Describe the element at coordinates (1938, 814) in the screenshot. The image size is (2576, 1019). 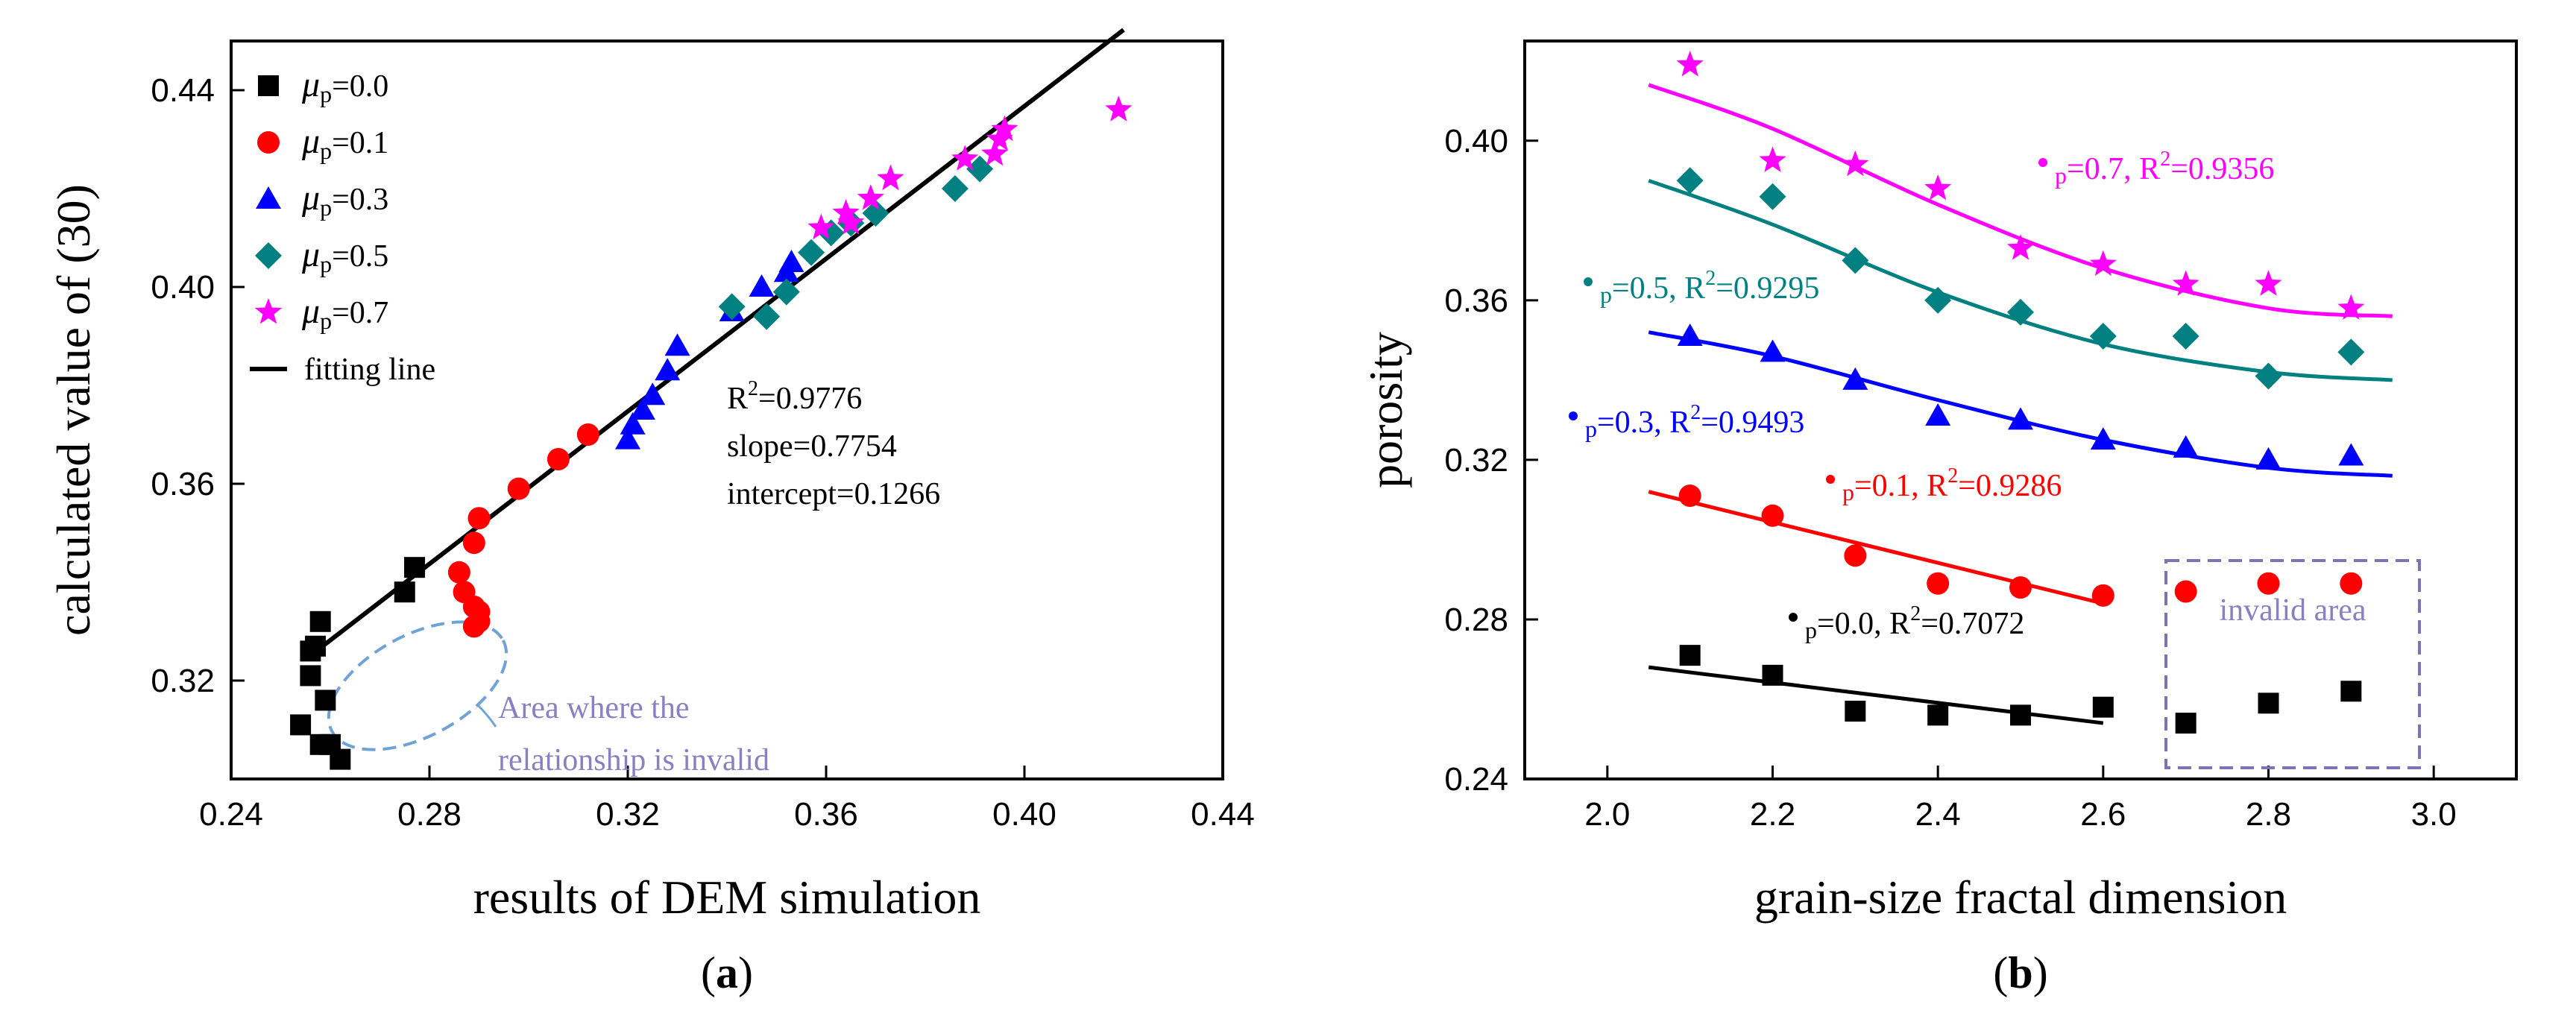
I see `x-tick-label: 2.4` at that location.